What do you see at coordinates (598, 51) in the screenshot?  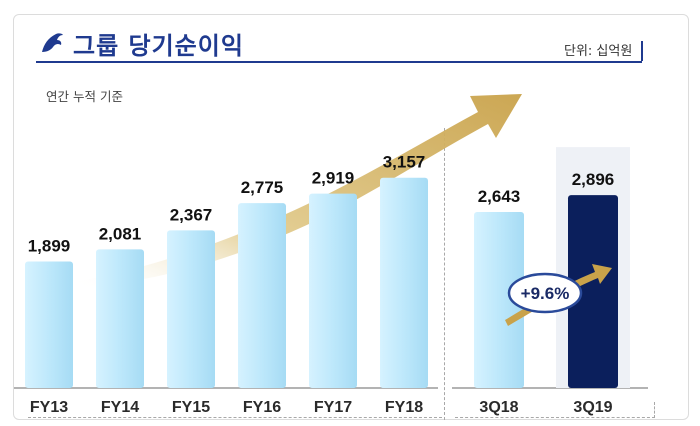 I see `unit-label: 단위: 십억원` at bounding box center [598, 51].